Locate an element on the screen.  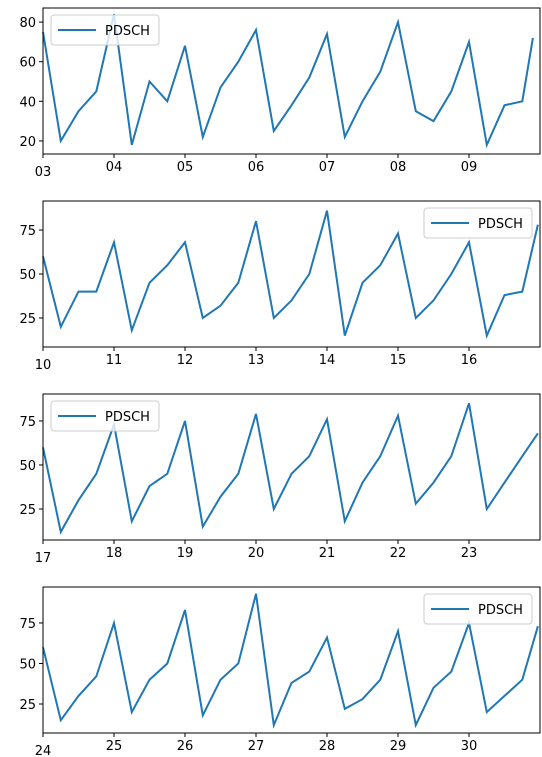
x-tick-label: 06 is located at coordinates (256, 167).